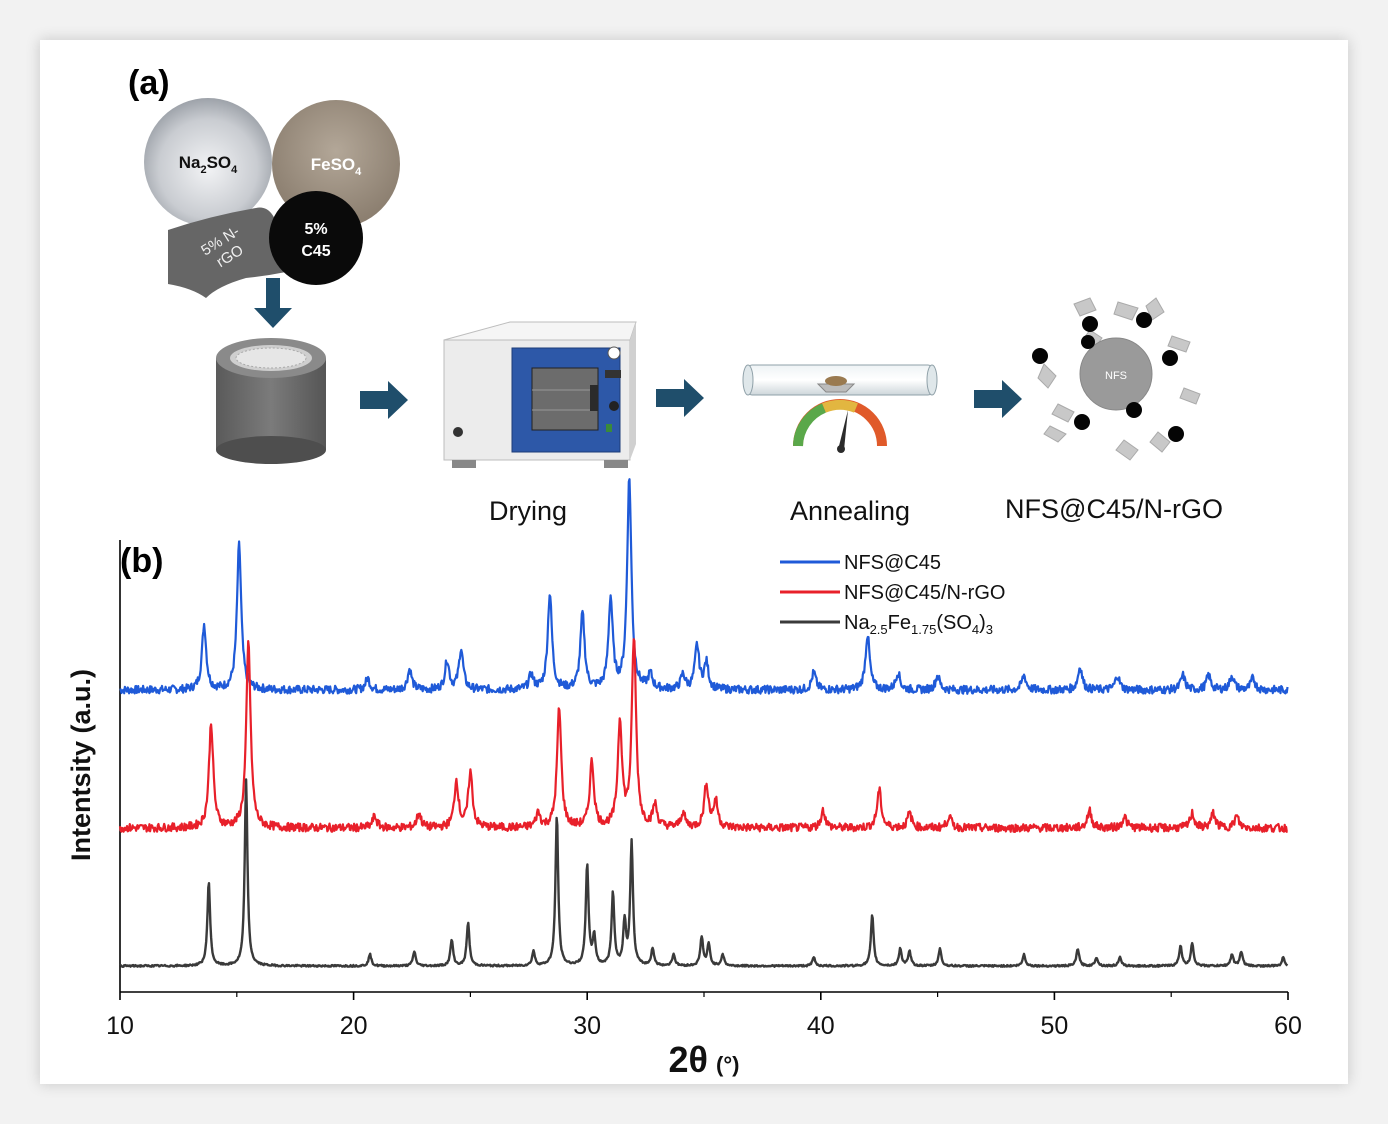 The height and width of the screenshot is (1124, 1388). Describe the element at coordinates (227, 252) in the screenshot. I see `nrgo-sheet` at that location.